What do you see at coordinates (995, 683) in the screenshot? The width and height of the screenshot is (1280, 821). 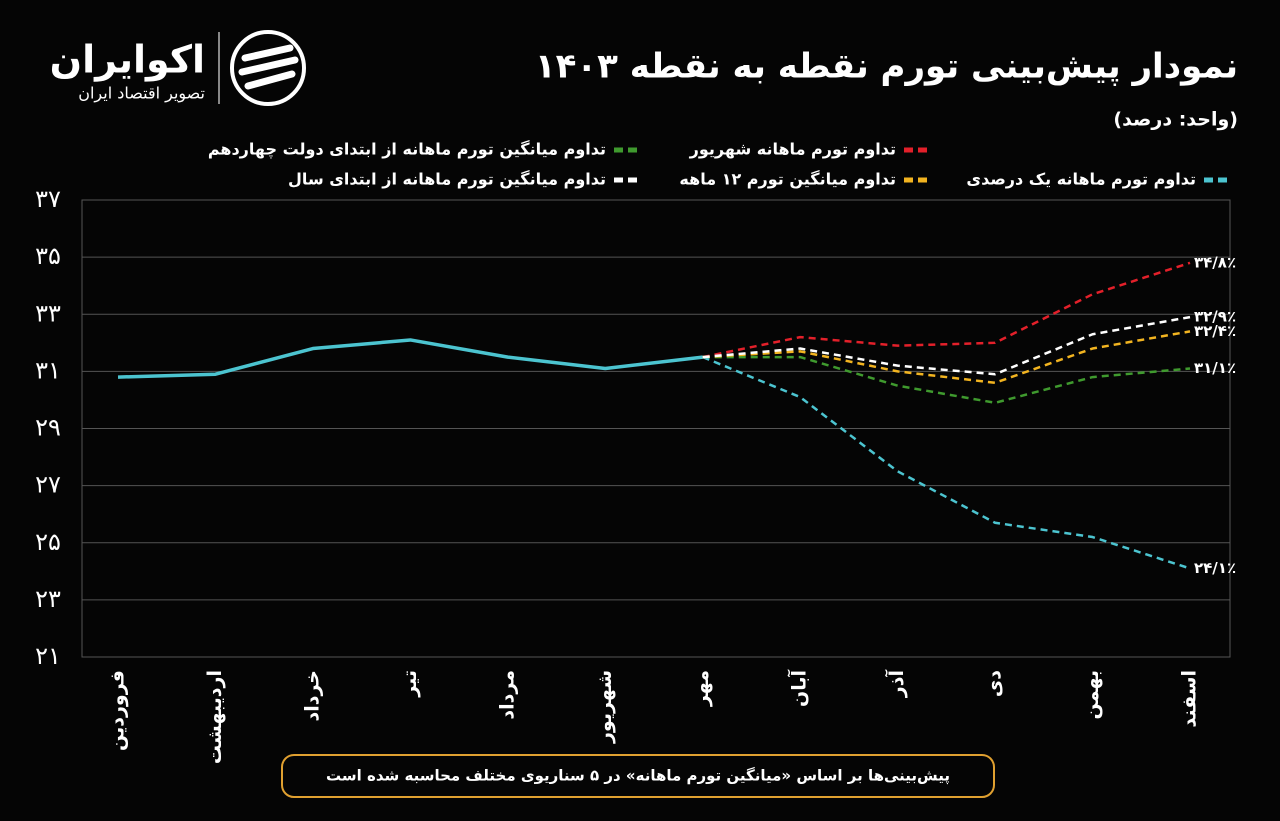 I see `x-tick-label: دی` at bounding box center [995, 683].